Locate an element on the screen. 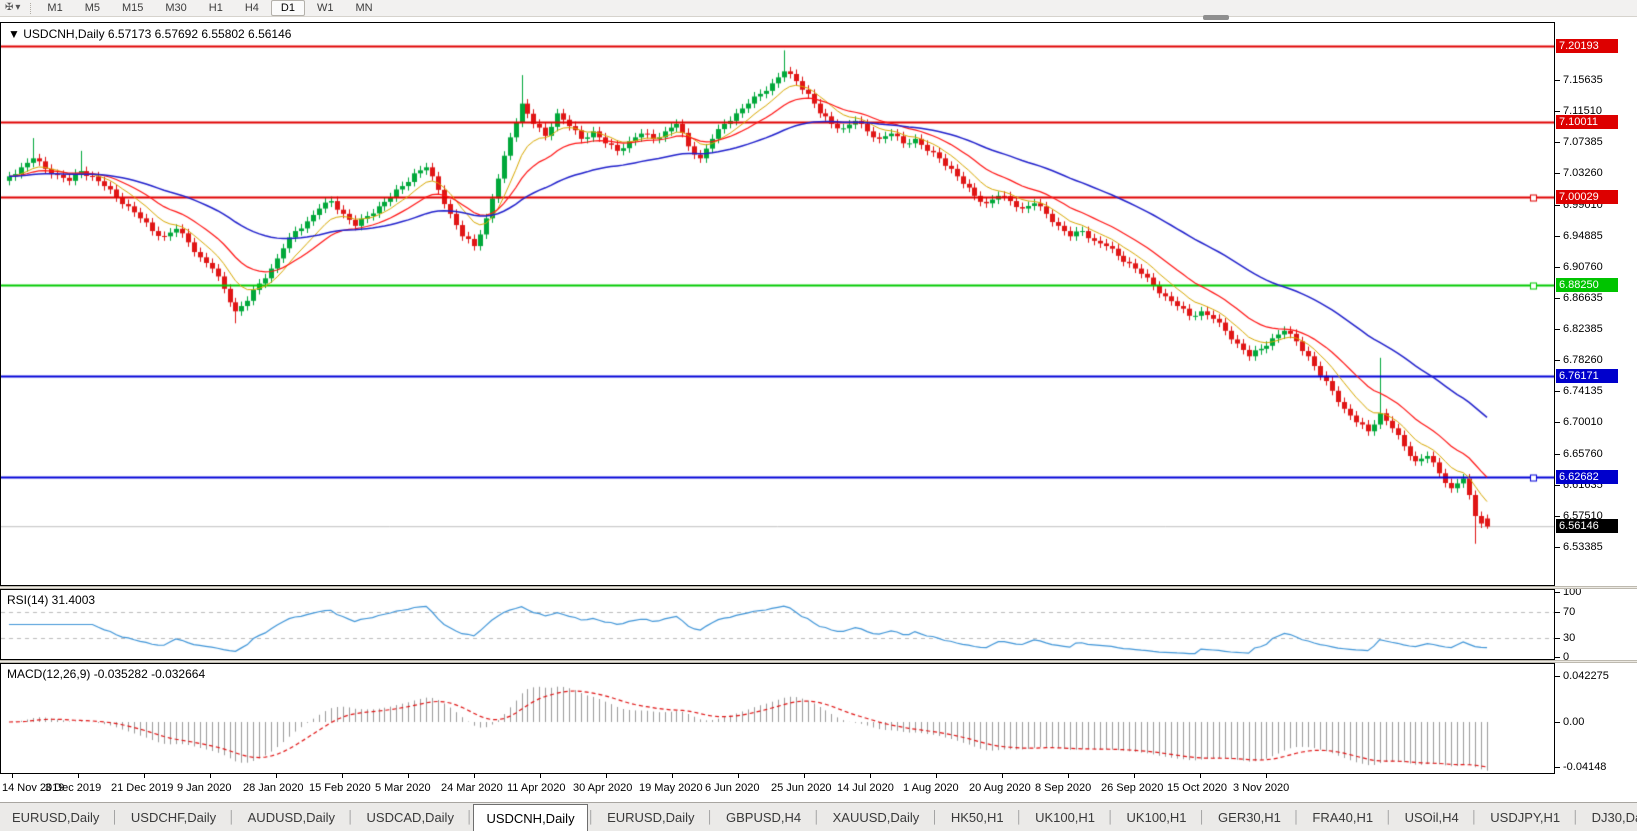  timeframe-button-m30: M30 is located at coordinates (176, 8).